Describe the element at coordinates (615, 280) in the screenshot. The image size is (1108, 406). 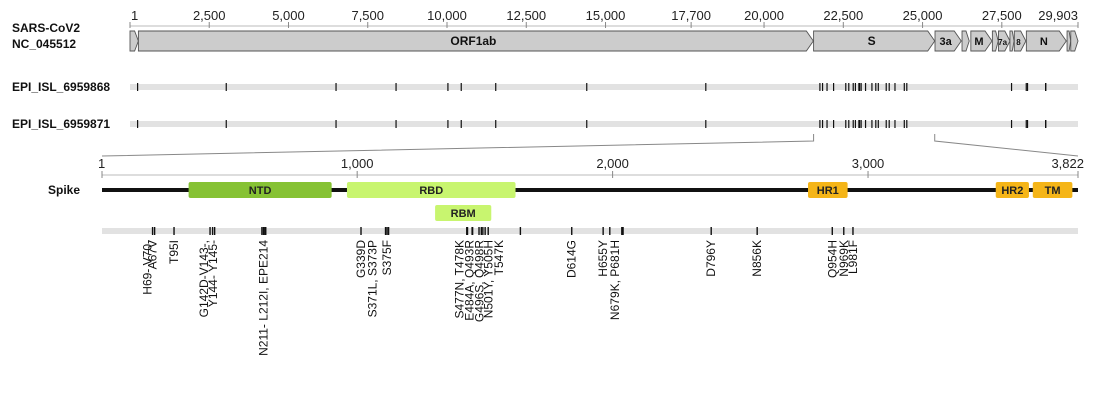
I see `spike-mutation-label: N679K, P681H` at that location.